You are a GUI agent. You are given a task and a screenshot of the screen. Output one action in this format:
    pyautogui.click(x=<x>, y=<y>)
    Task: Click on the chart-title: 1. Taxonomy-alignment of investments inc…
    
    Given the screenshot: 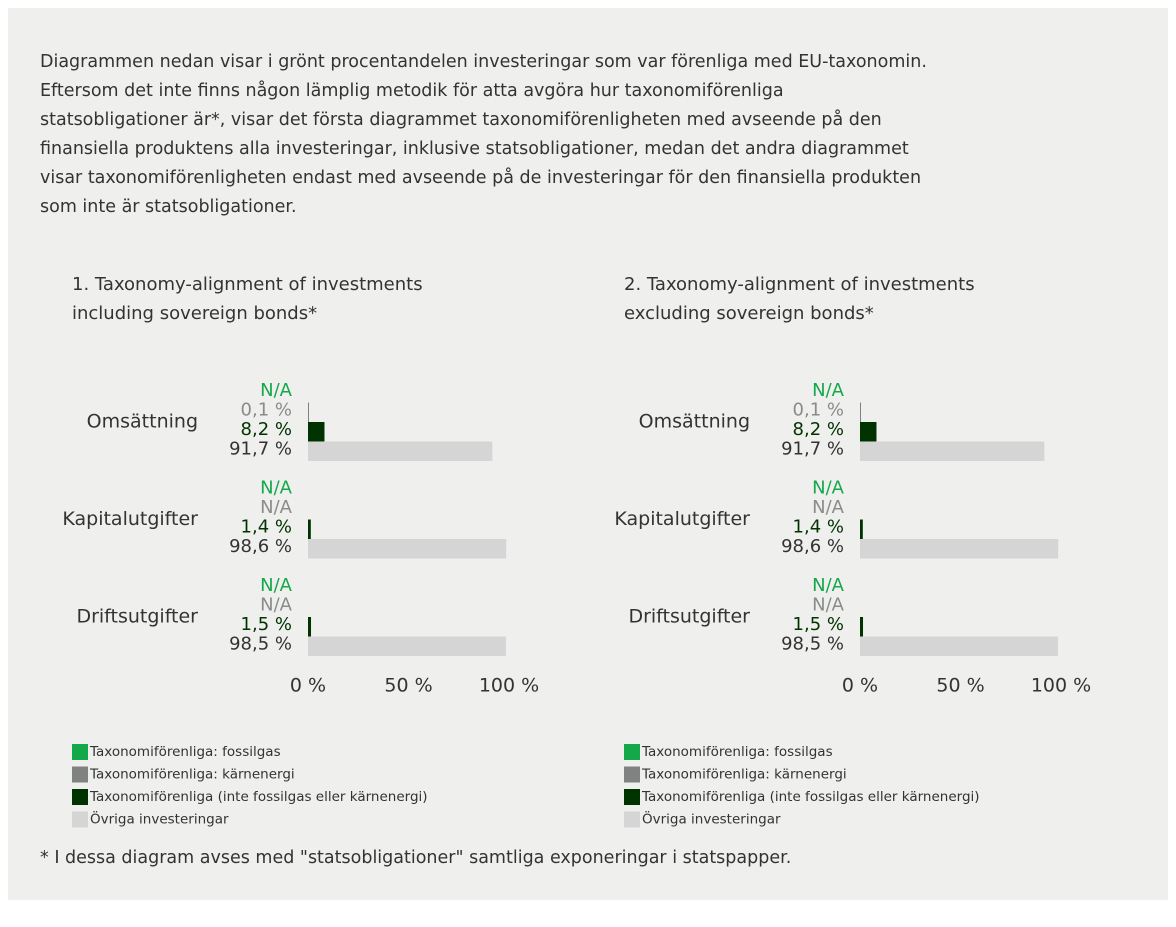 What is the action you would take?
    pyautogui.click(x=247, y=299)
    